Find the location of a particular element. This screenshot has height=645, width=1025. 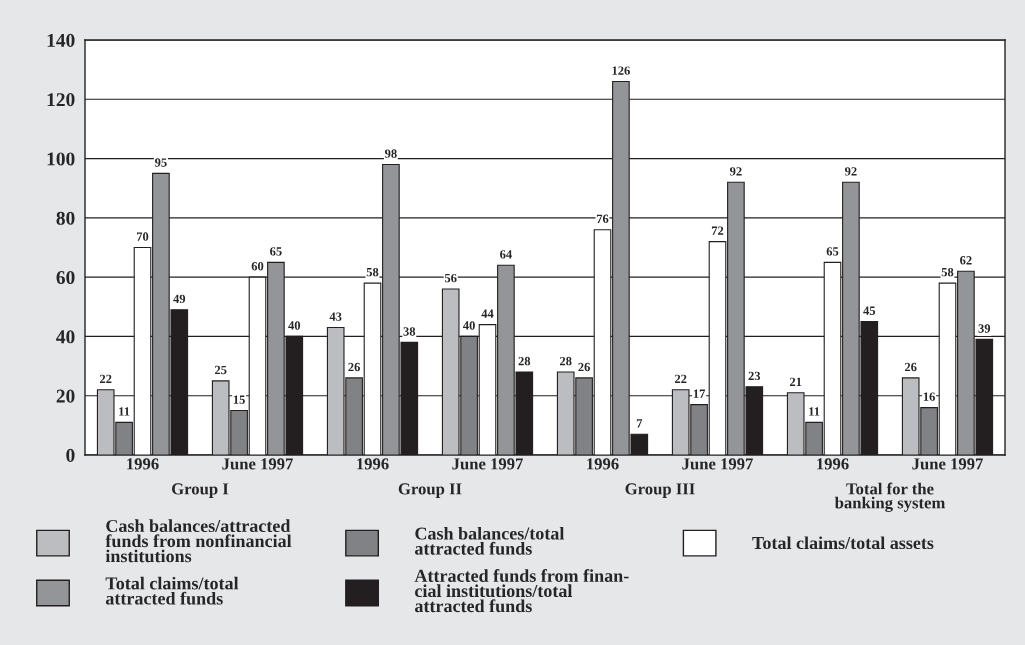

data-label: 64 is located at coordinates (506, 254).